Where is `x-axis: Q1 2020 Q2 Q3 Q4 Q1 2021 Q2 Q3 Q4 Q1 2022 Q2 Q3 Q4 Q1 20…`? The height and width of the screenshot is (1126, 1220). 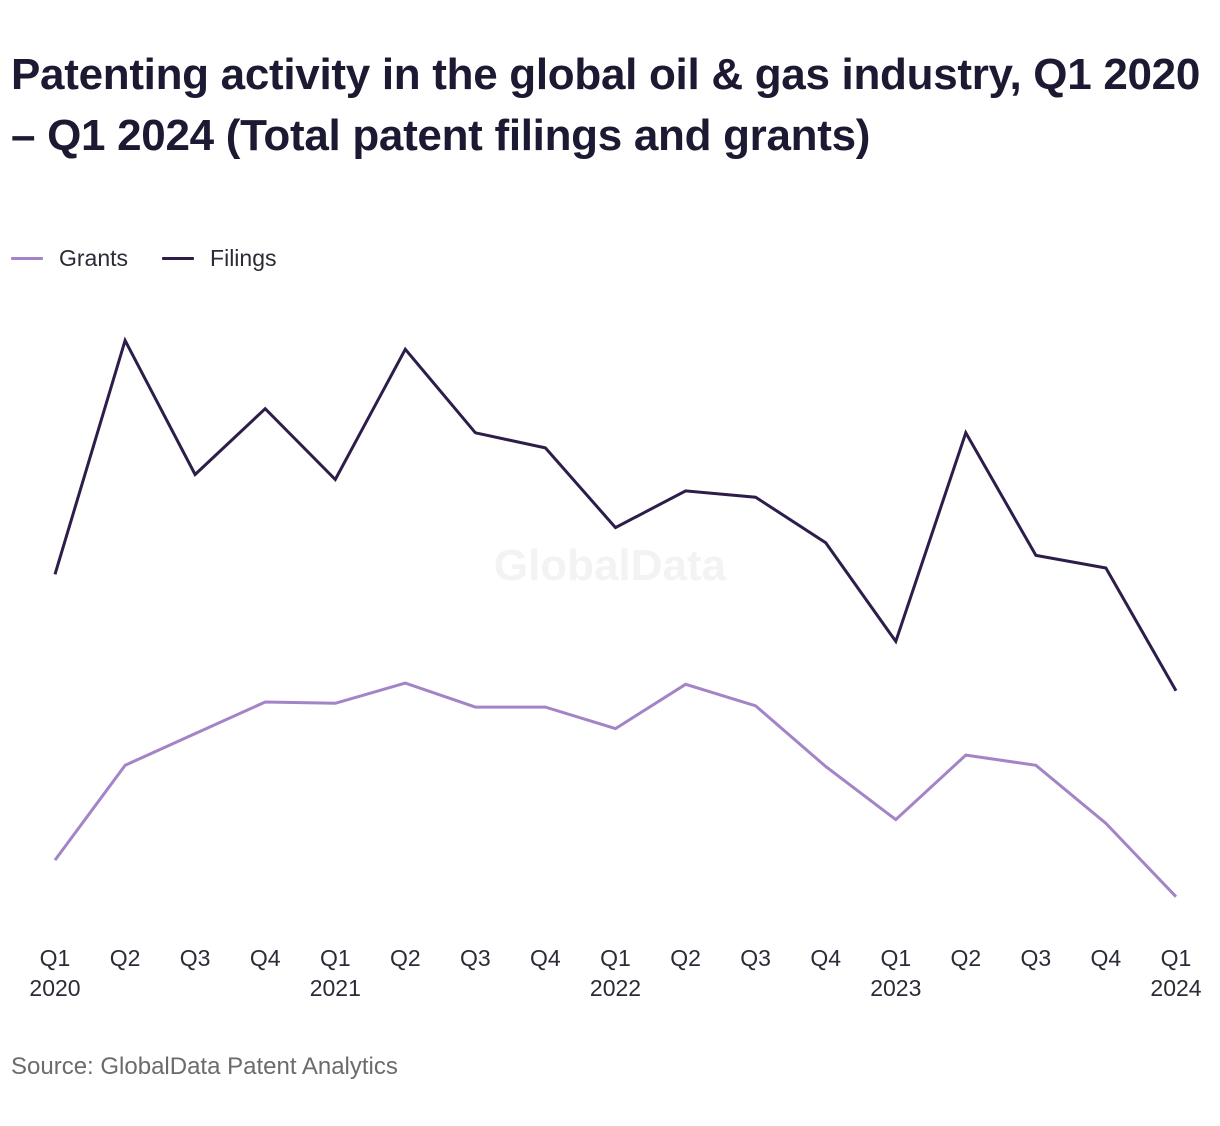
x-axis: Q1 2020 Q2 Q3 Q4 Q1 2021 Q2 Q3 Q4 Q1 2022 Q2 Q3 Q4 Q1 20… is located at coordinates (615, 973).